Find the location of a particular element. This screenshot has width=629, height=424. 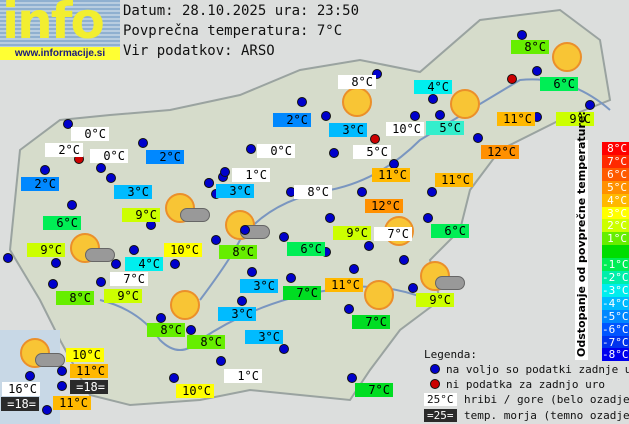

legend-missing: ni podatka za zadnjo uro is located at coordinates (525, 384).